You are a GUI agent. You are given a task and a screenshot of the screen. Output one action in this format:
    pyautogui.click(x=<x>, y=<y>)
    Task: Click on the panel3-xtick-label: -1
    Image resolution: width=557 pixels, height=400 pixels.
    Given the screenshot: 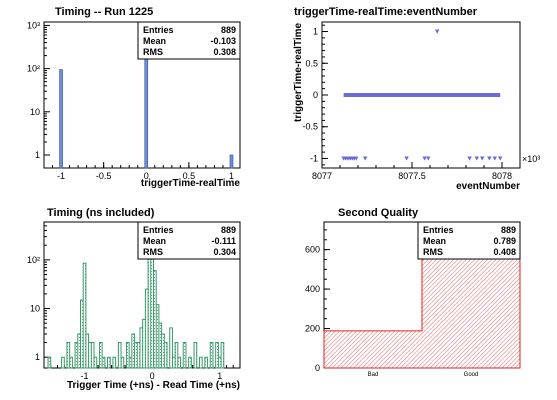 What is the action you would take?
    pyautogui.click(x=85, y=376)
    